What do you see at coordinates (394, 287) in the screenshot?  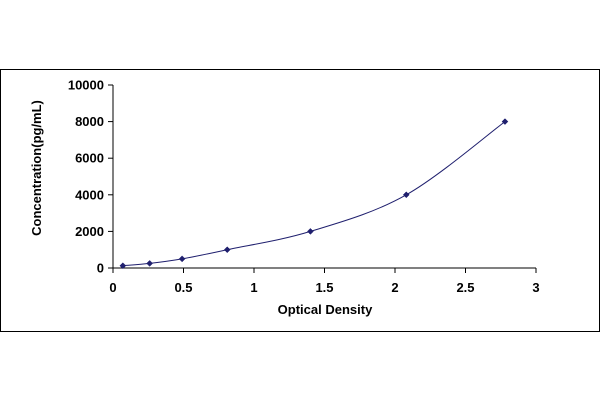 I see `x-tick-label: 2` at bounding box center [394, 287].